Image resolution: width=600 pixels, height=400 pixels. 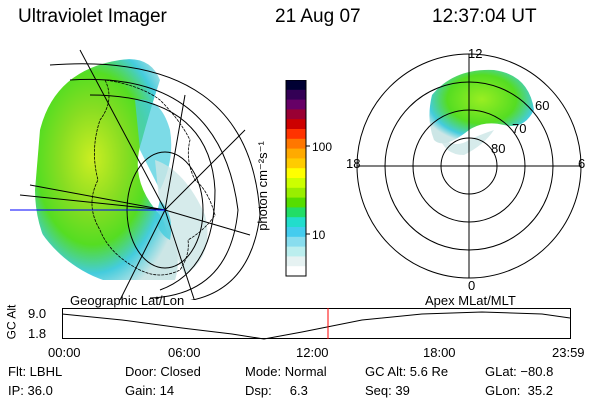 What do you see at coordinates (353, 163) in the screenshot?
I see `mlt-label-18: 18` at bounding box center [353, 163].